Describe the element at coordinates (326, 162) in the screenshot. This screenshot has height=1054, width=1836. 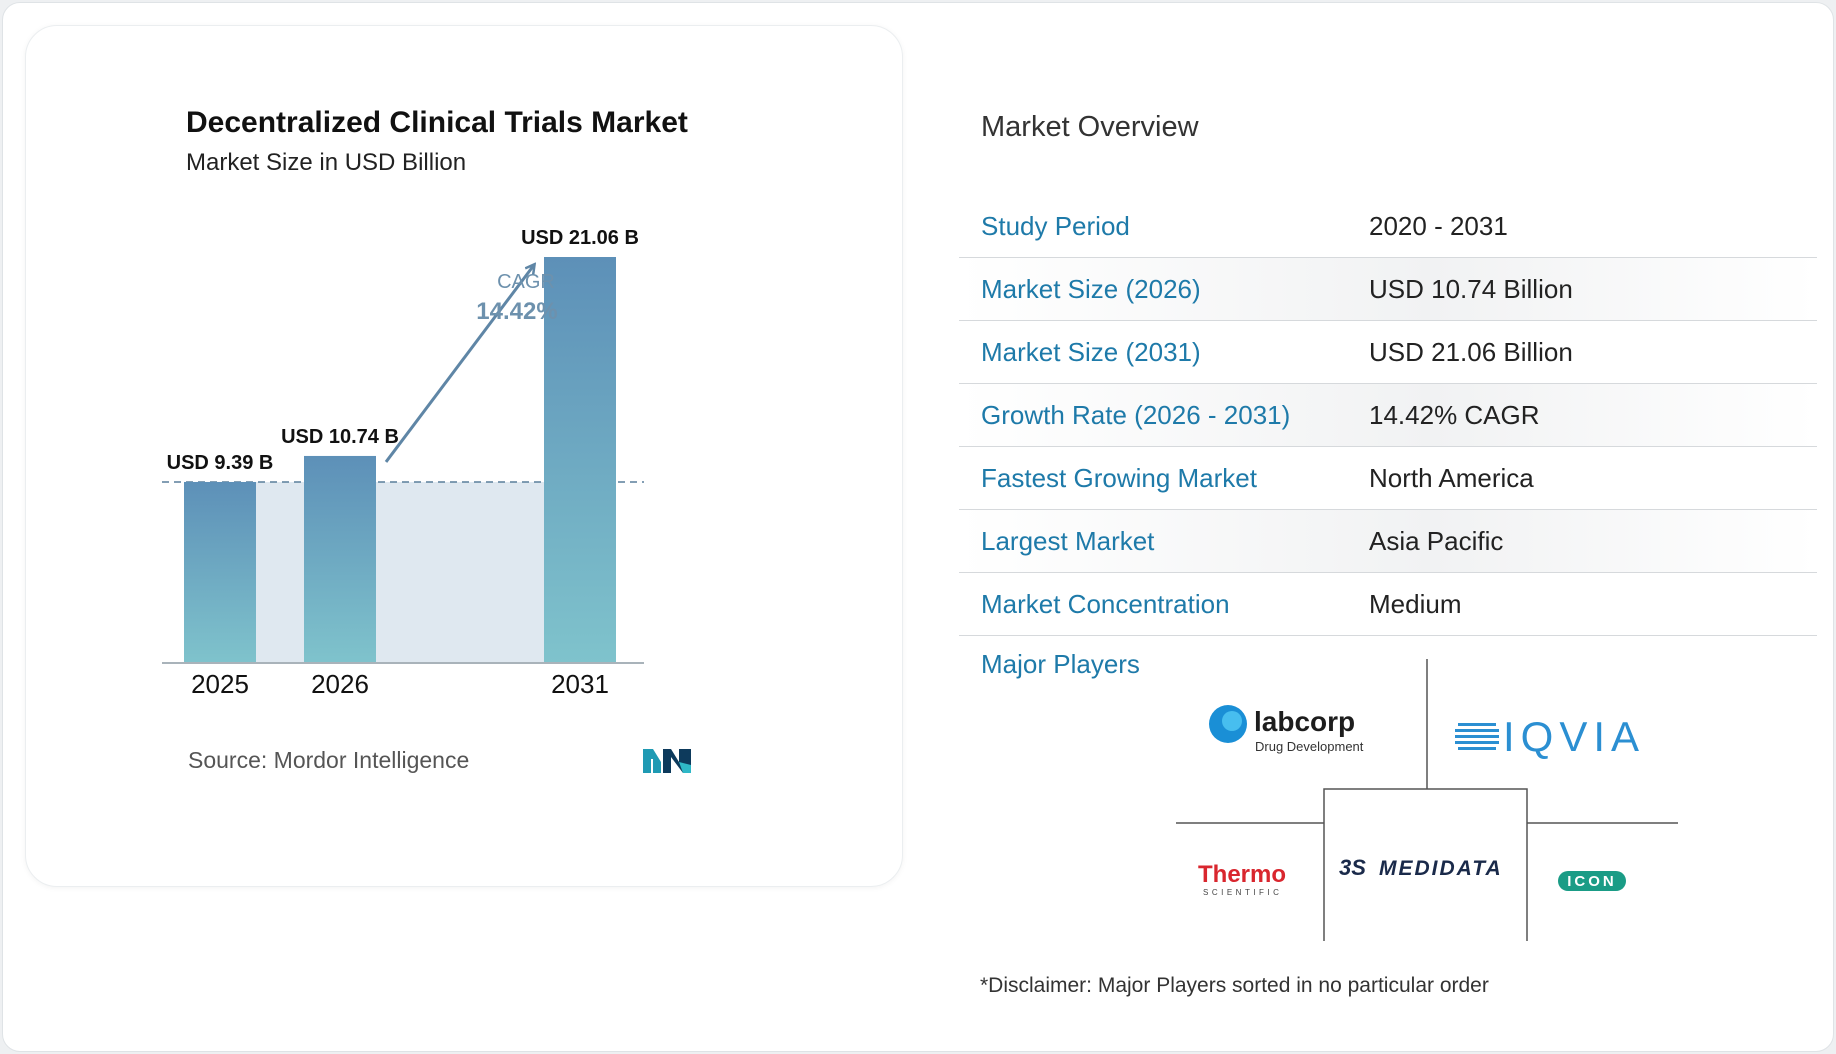
I see `chart-subtitle: Market Size in USD Billion` at that location.